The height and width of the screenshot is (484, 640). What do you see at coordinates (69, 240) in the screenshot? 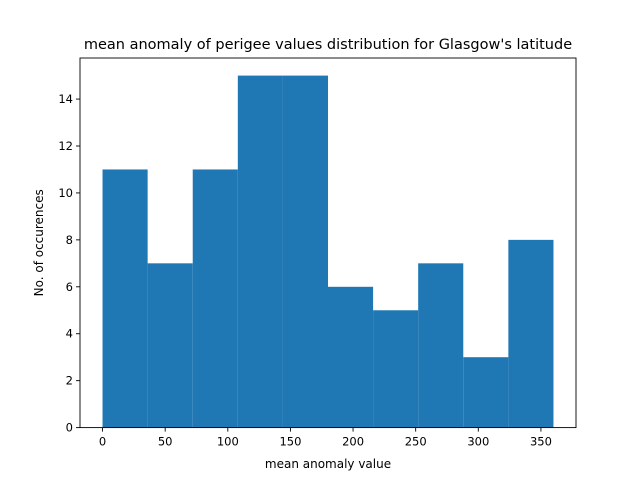
I see `y-tick-label: 8` at bounding box center [69, 240].